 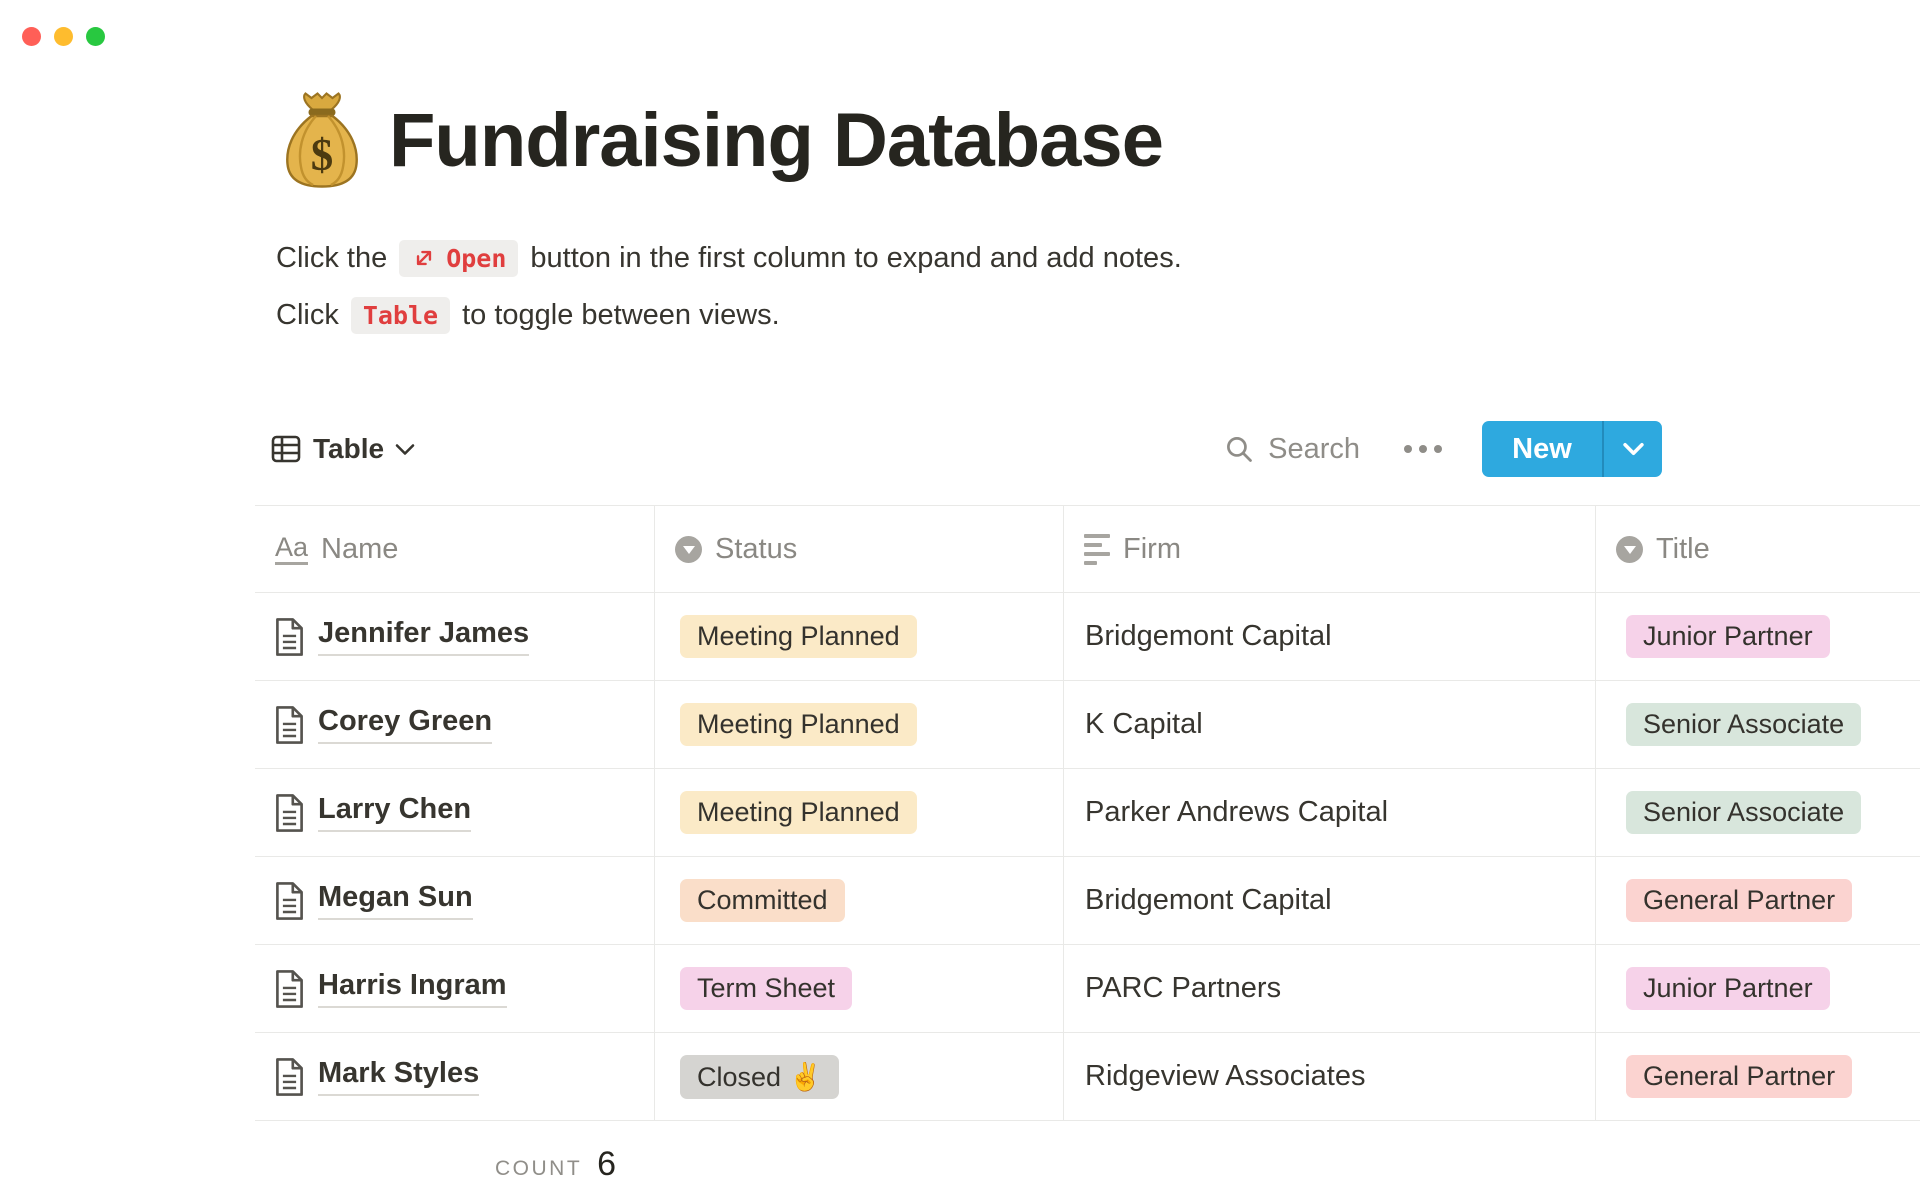 What do you see at coordinates (412, 988) in the screenshot?
I see `row-page-link: Harris Ingram` at bounding box center [412, 988].